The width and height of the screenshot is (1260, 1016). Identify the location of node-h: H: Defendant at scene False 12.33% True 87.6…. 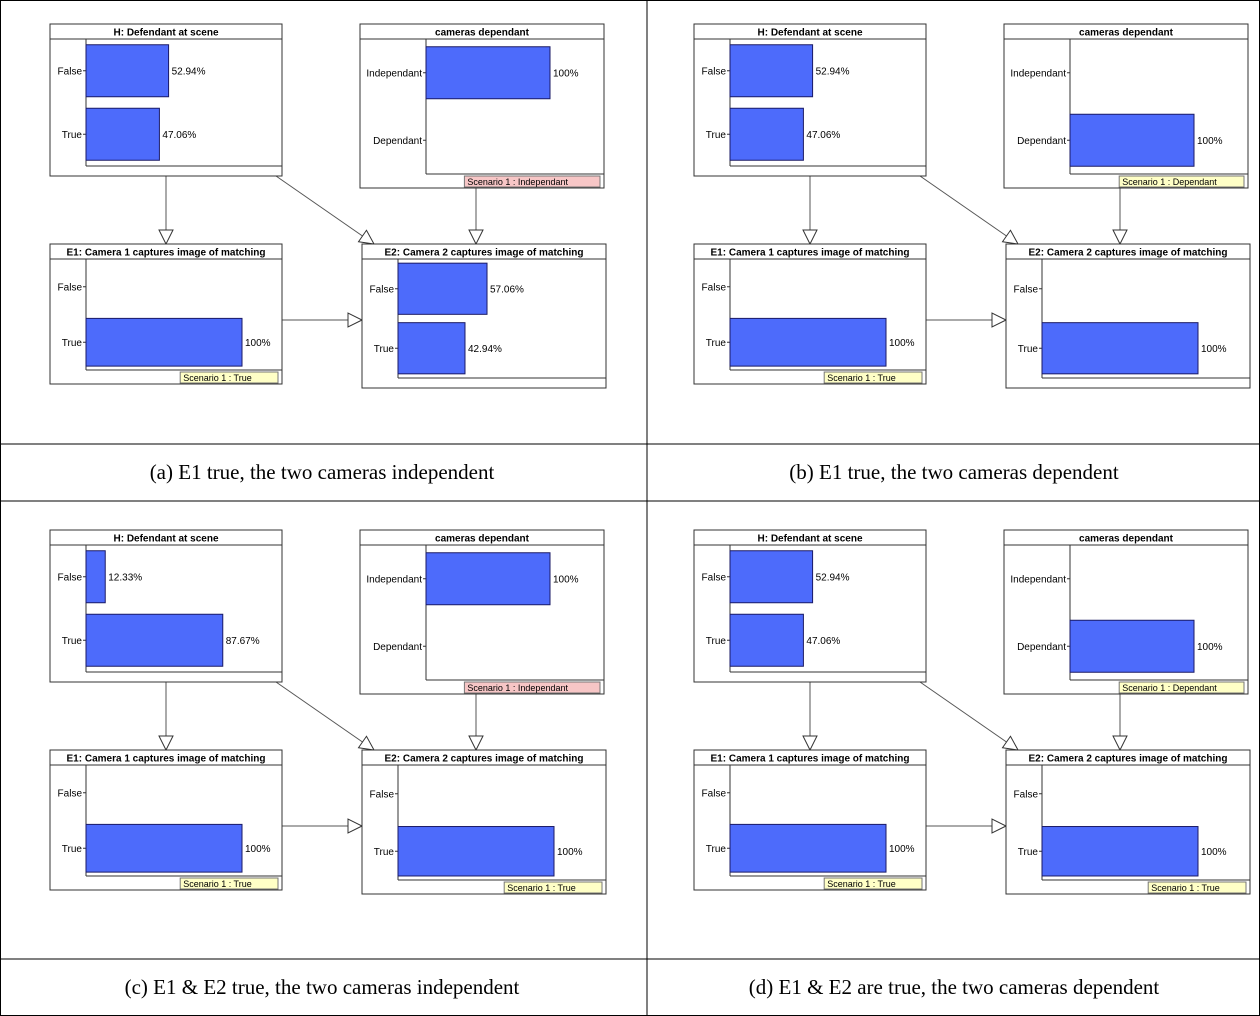
(166, 606).